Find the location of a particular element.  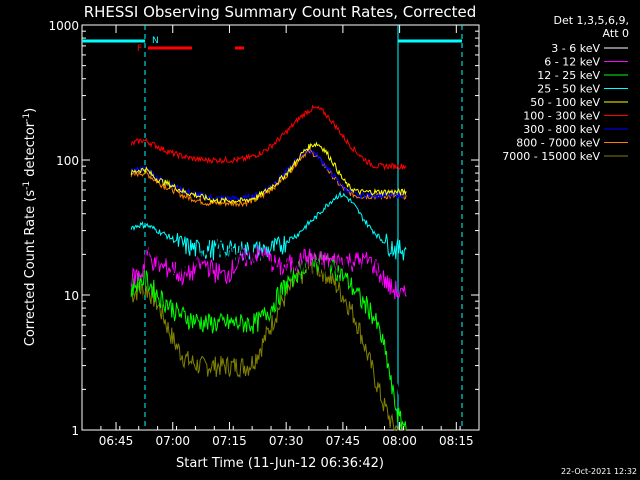

series-line-50-100keV is located at coordinates (268, 172).